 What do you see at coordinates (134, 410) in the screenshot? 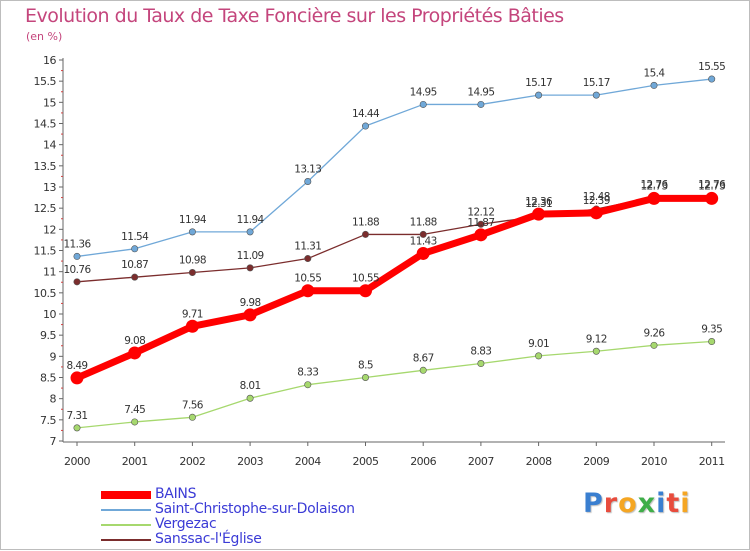
I see `data-label-vergezac: 7.45` at bounding box center [134, 410].